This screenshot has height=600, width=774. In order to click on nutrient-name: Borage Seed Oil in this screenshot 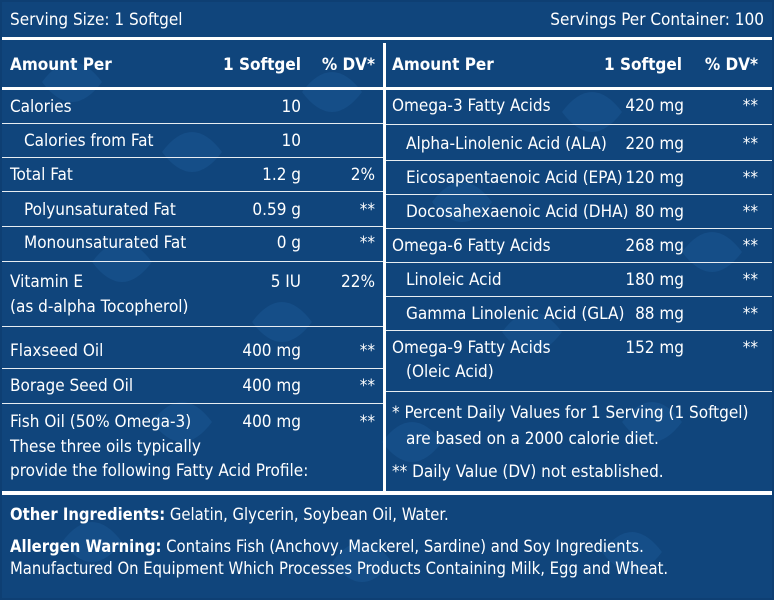, I will do `click(72, 386)`.